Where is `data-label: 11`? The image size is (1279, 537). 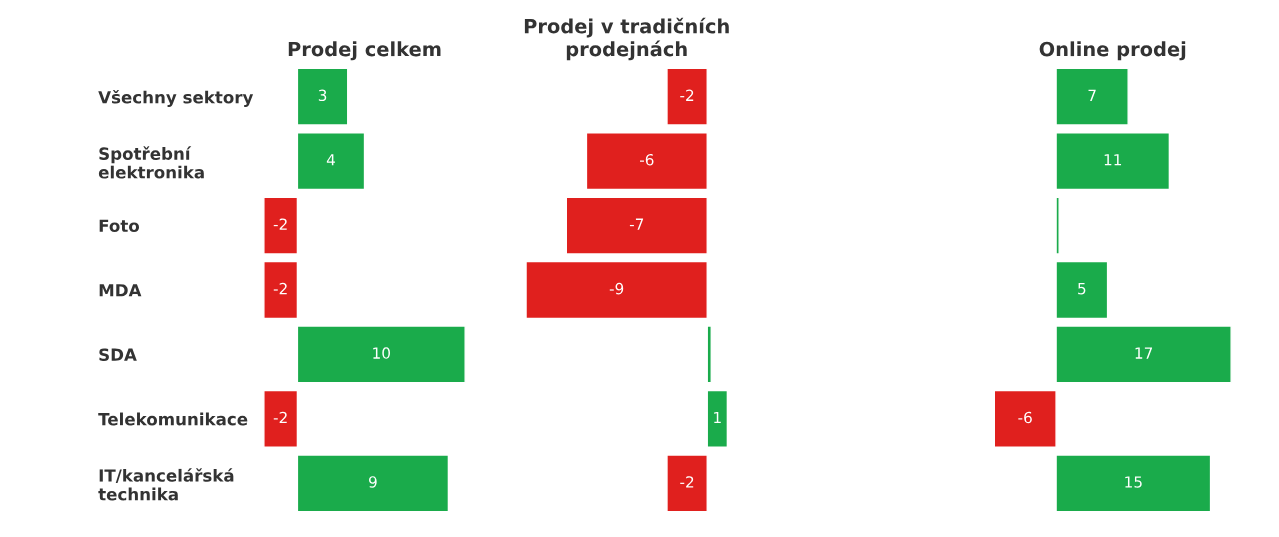
data-label: 11 is located at coordinates (1113, 160).